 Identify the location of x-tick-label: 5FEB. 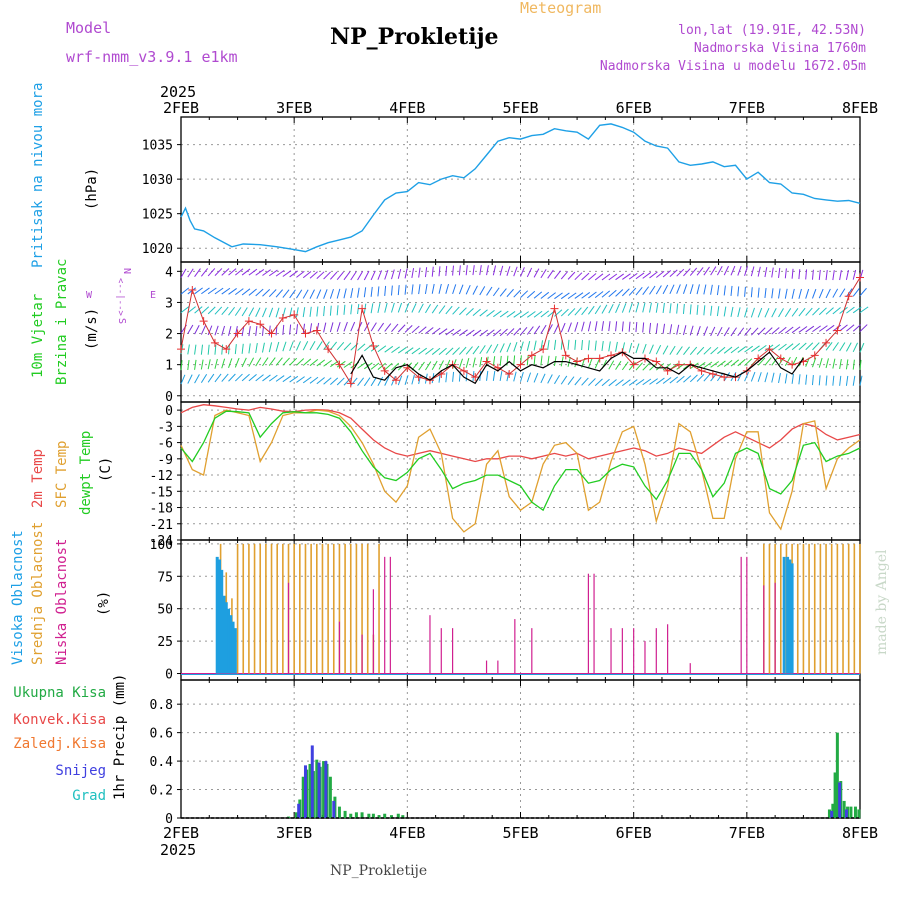
(520, 108).